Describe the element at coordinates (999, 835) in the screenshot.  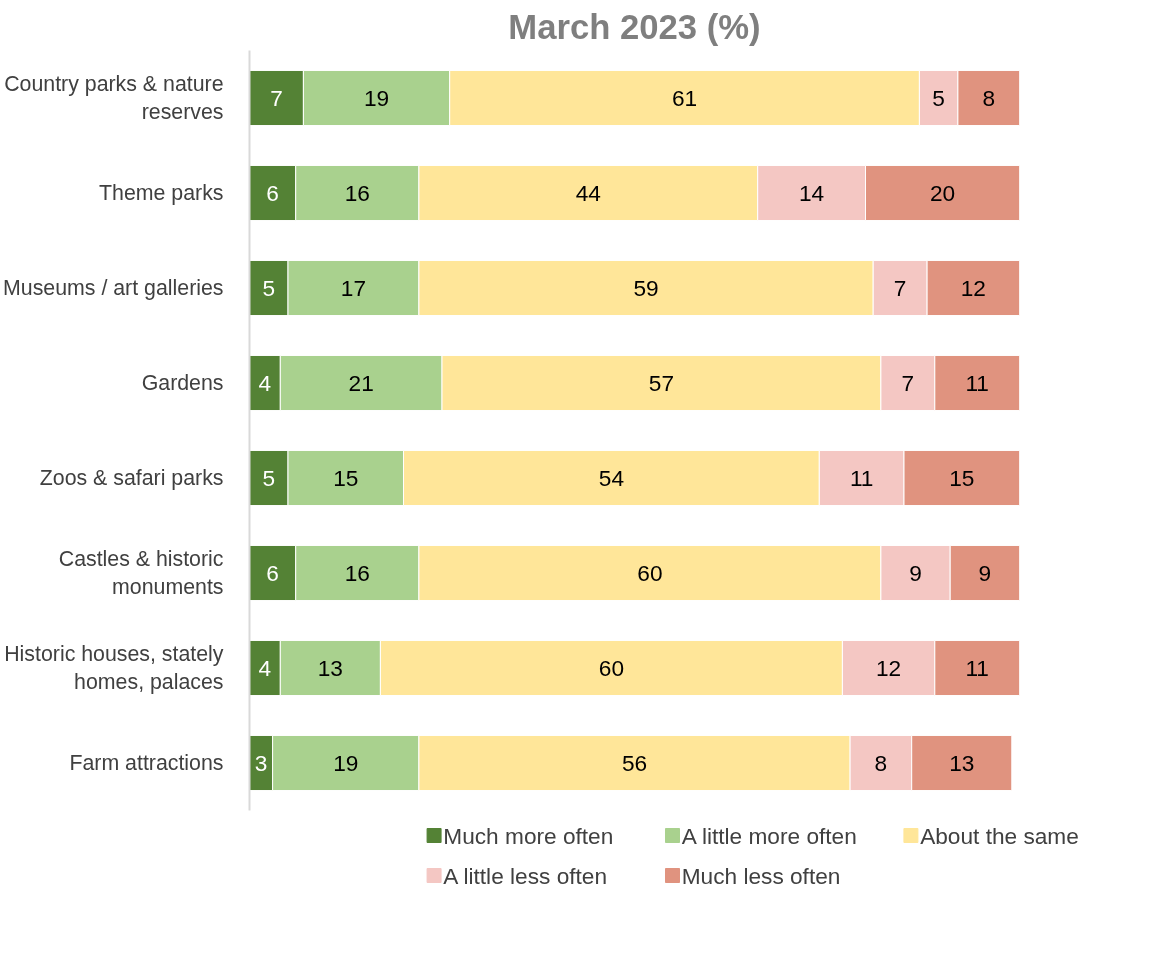
I see `legend-label: About the same` at that location.